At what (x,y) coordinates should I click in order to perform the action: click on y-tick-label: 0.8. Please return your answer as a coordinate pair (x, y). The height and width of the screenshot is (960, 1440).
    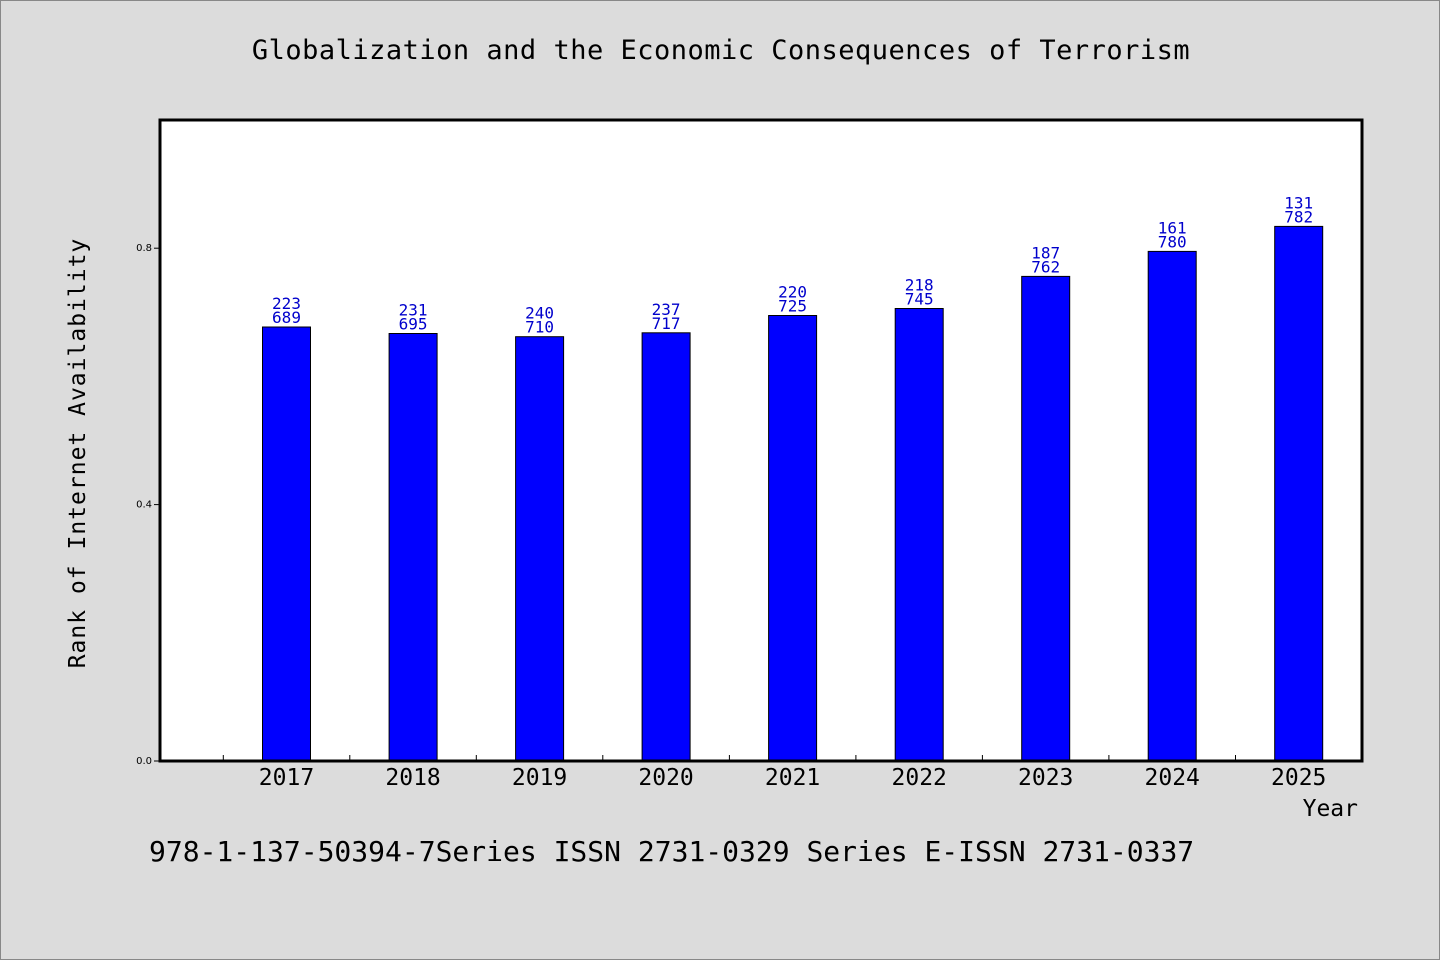
    Looking at the image, I should click on (144, 248).